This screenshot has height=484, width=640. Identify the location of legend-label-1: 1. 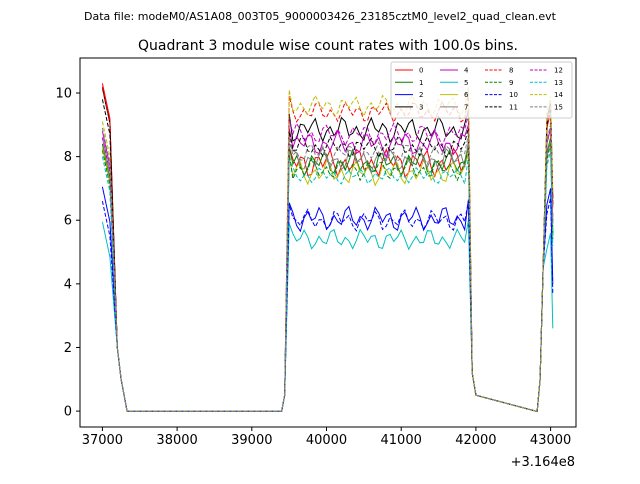
(421, 83).